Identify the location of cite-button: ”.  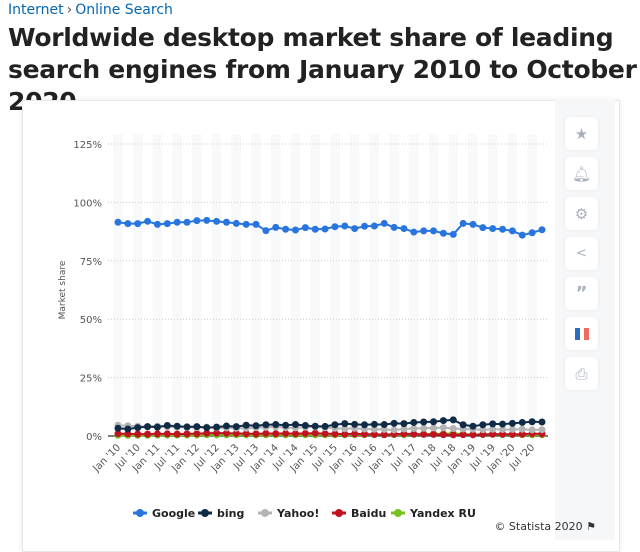
(581, 293).